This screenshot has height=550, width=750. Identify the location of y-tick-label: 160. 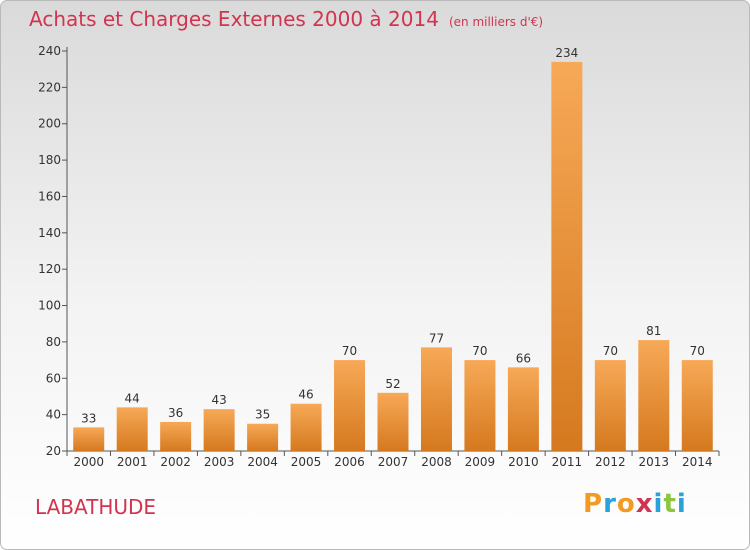
(49, 196).